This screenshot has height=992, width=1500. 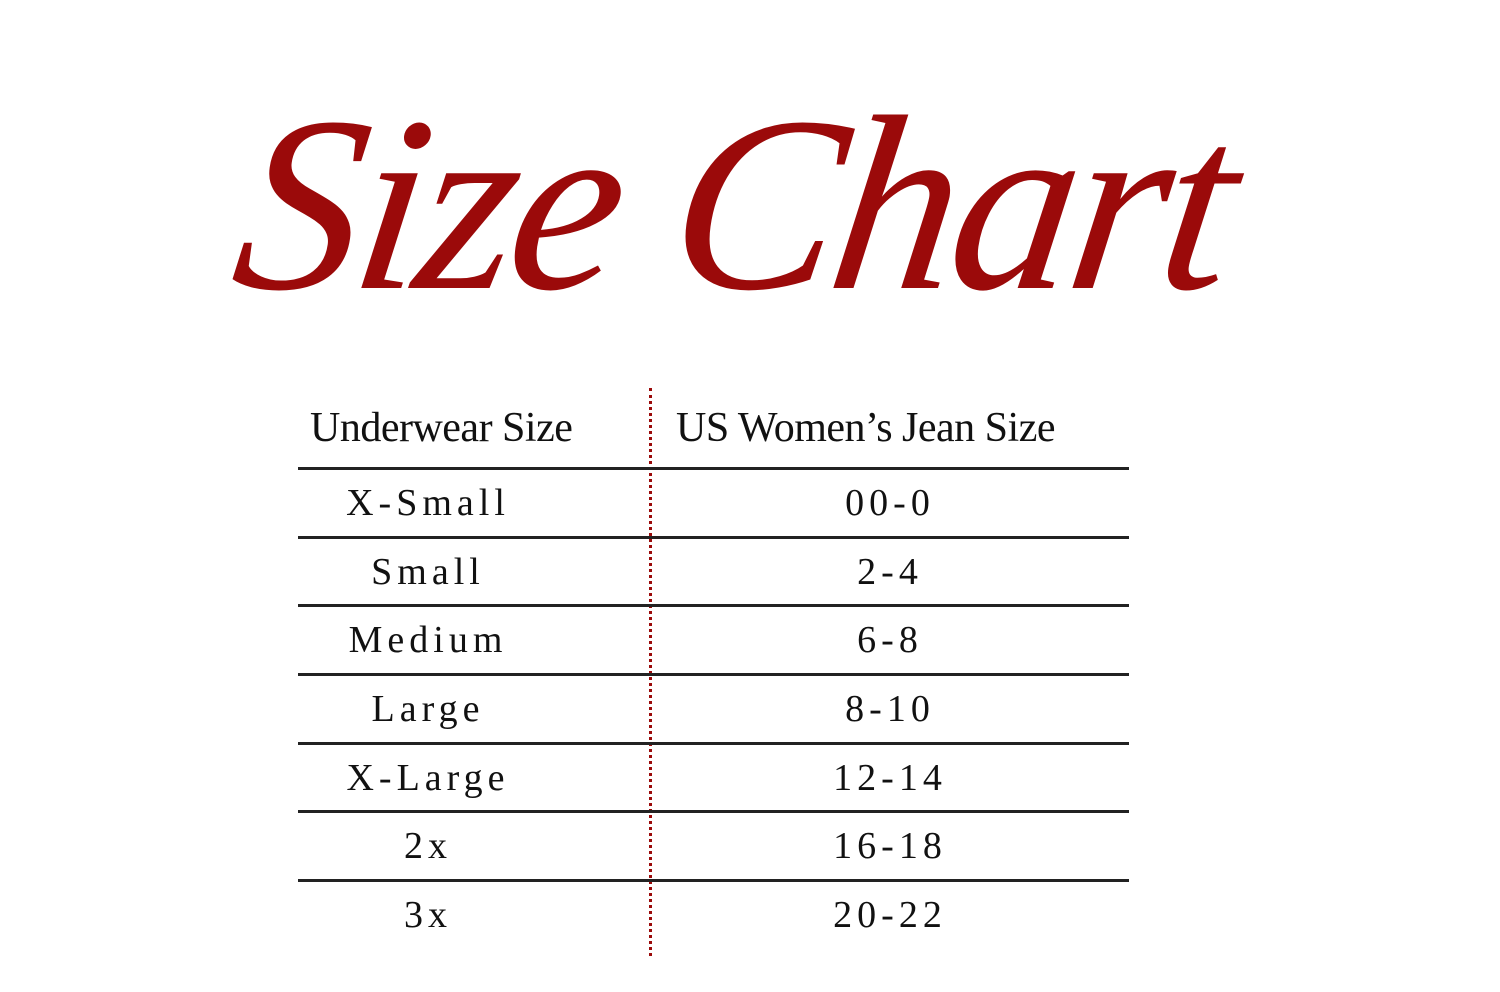 What do you see at coordinates (890, 709) in the screenshot?
I see `jean-size-cell: 8-10` at bounding box center [890, 709].